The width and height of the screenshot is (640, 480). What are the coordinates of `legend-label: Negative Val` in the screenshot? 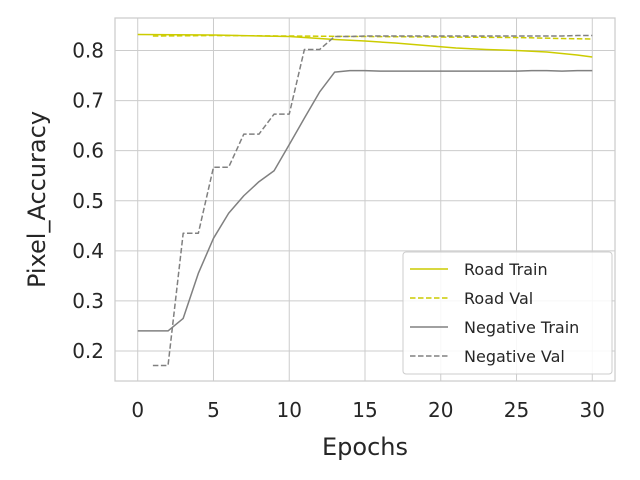 It's located at (514, 356).